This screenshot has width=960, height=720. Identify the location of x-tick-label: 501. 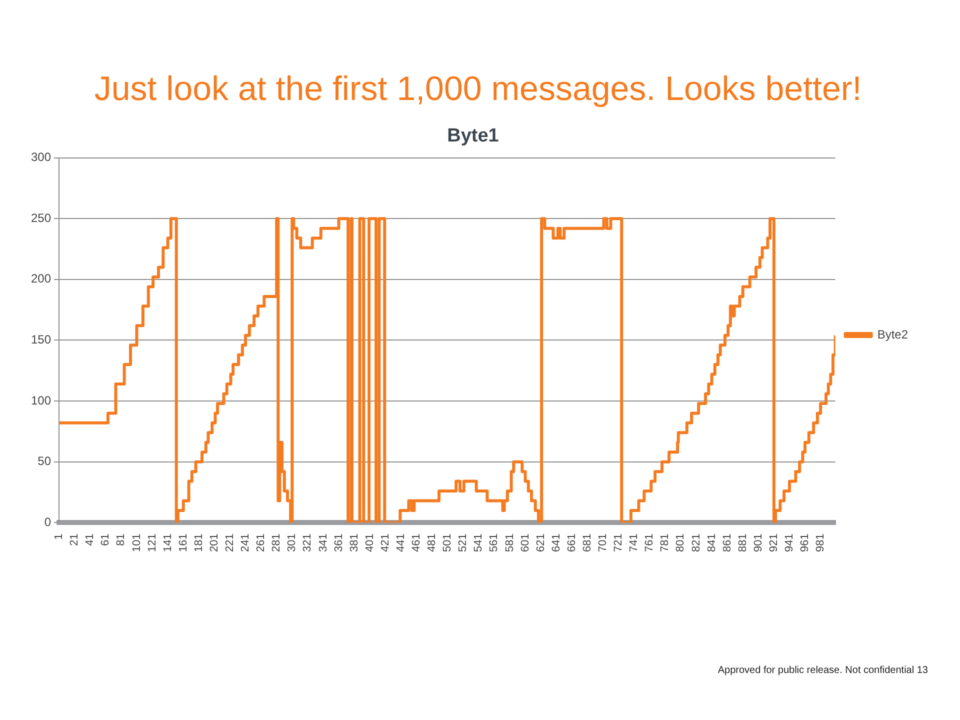
(448, 543).